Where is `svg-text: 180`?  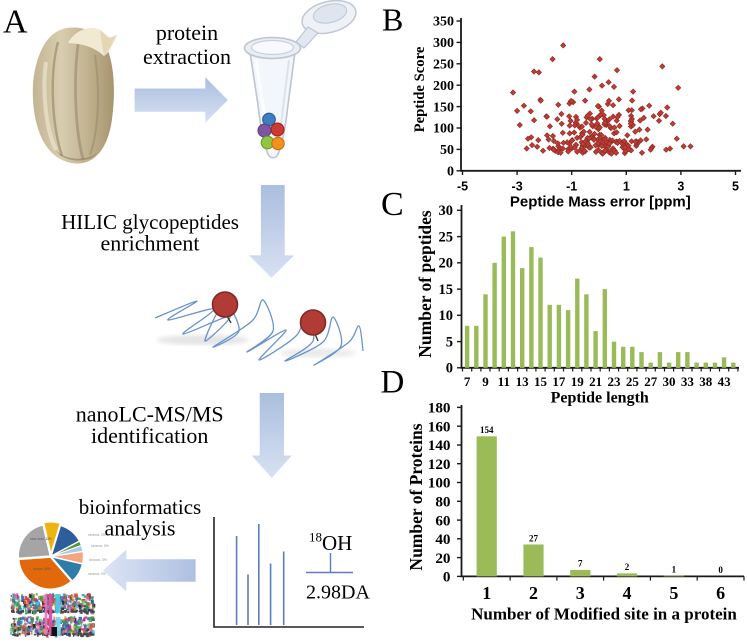
svg-text: 180 is located at coordinates (439, 408).